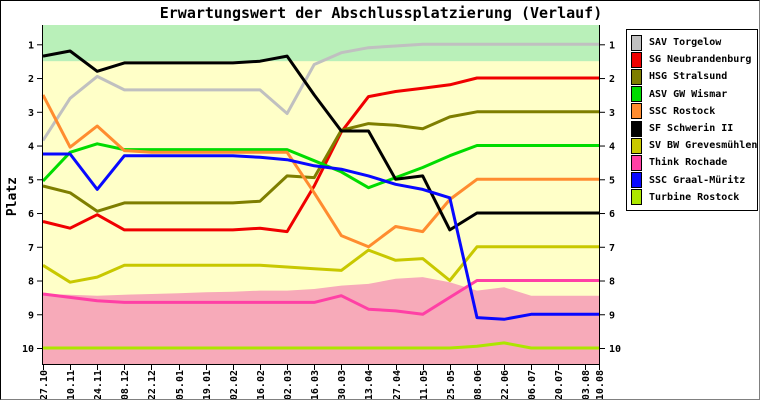 The height and width of the screenshot is (400, 760). What do you see at coordinates (320, 264) in the screenshot?
I see `series-line-sv-bw-grevesm-hlen` at bounding box center [320, 264].